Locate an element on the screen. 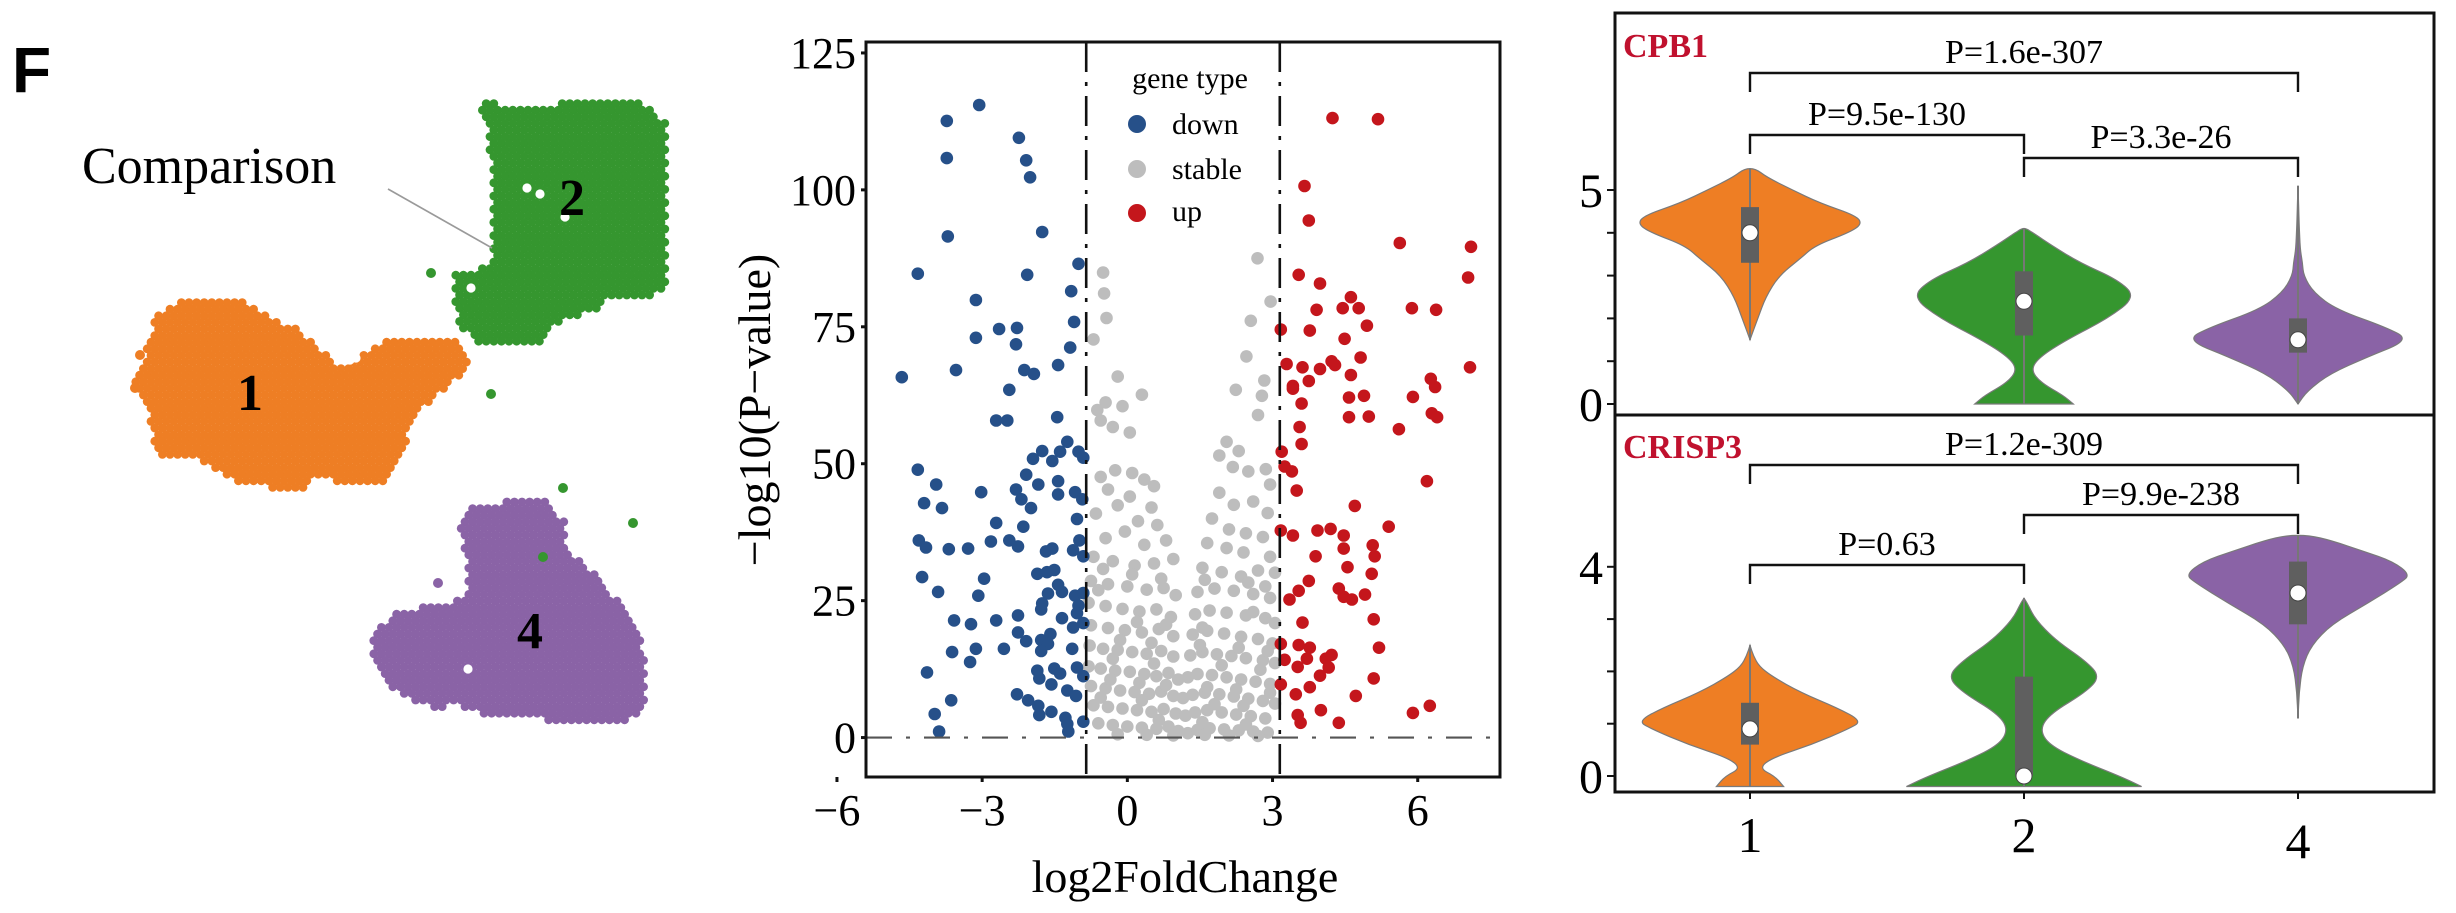  legend-marker-stable is located at coordinates (1137, 169).